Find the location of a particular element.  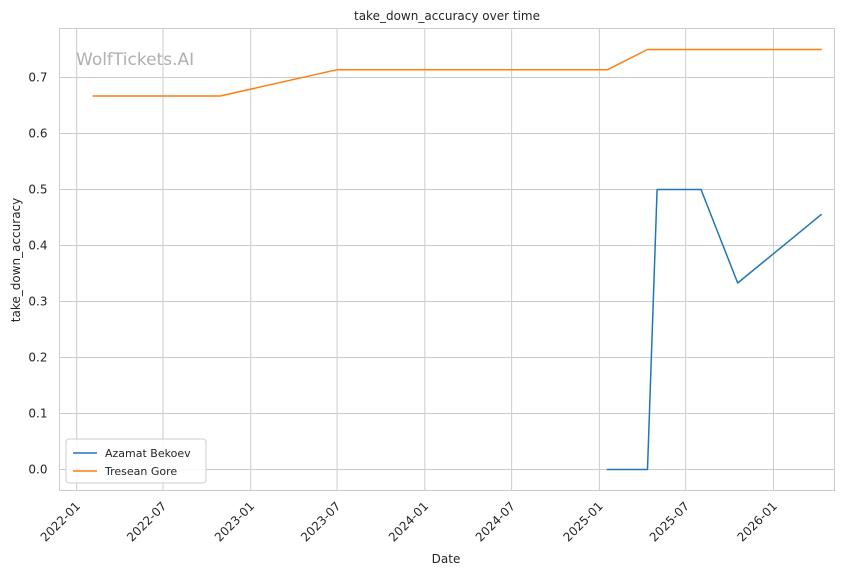

y-tick-label: 0.7 is located at coordinates (37, 78).